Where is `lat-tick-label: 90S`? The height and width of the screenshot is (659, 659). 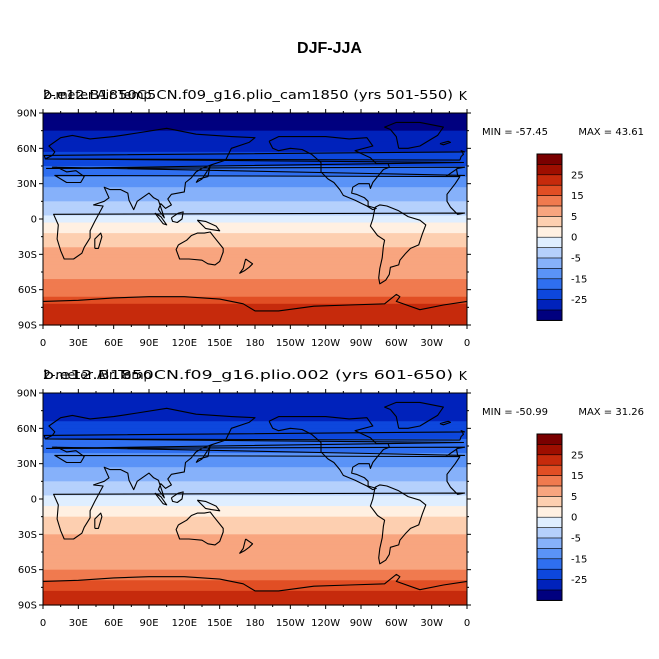 lat-tick-label: 90S is located at coordinates (27, 326).